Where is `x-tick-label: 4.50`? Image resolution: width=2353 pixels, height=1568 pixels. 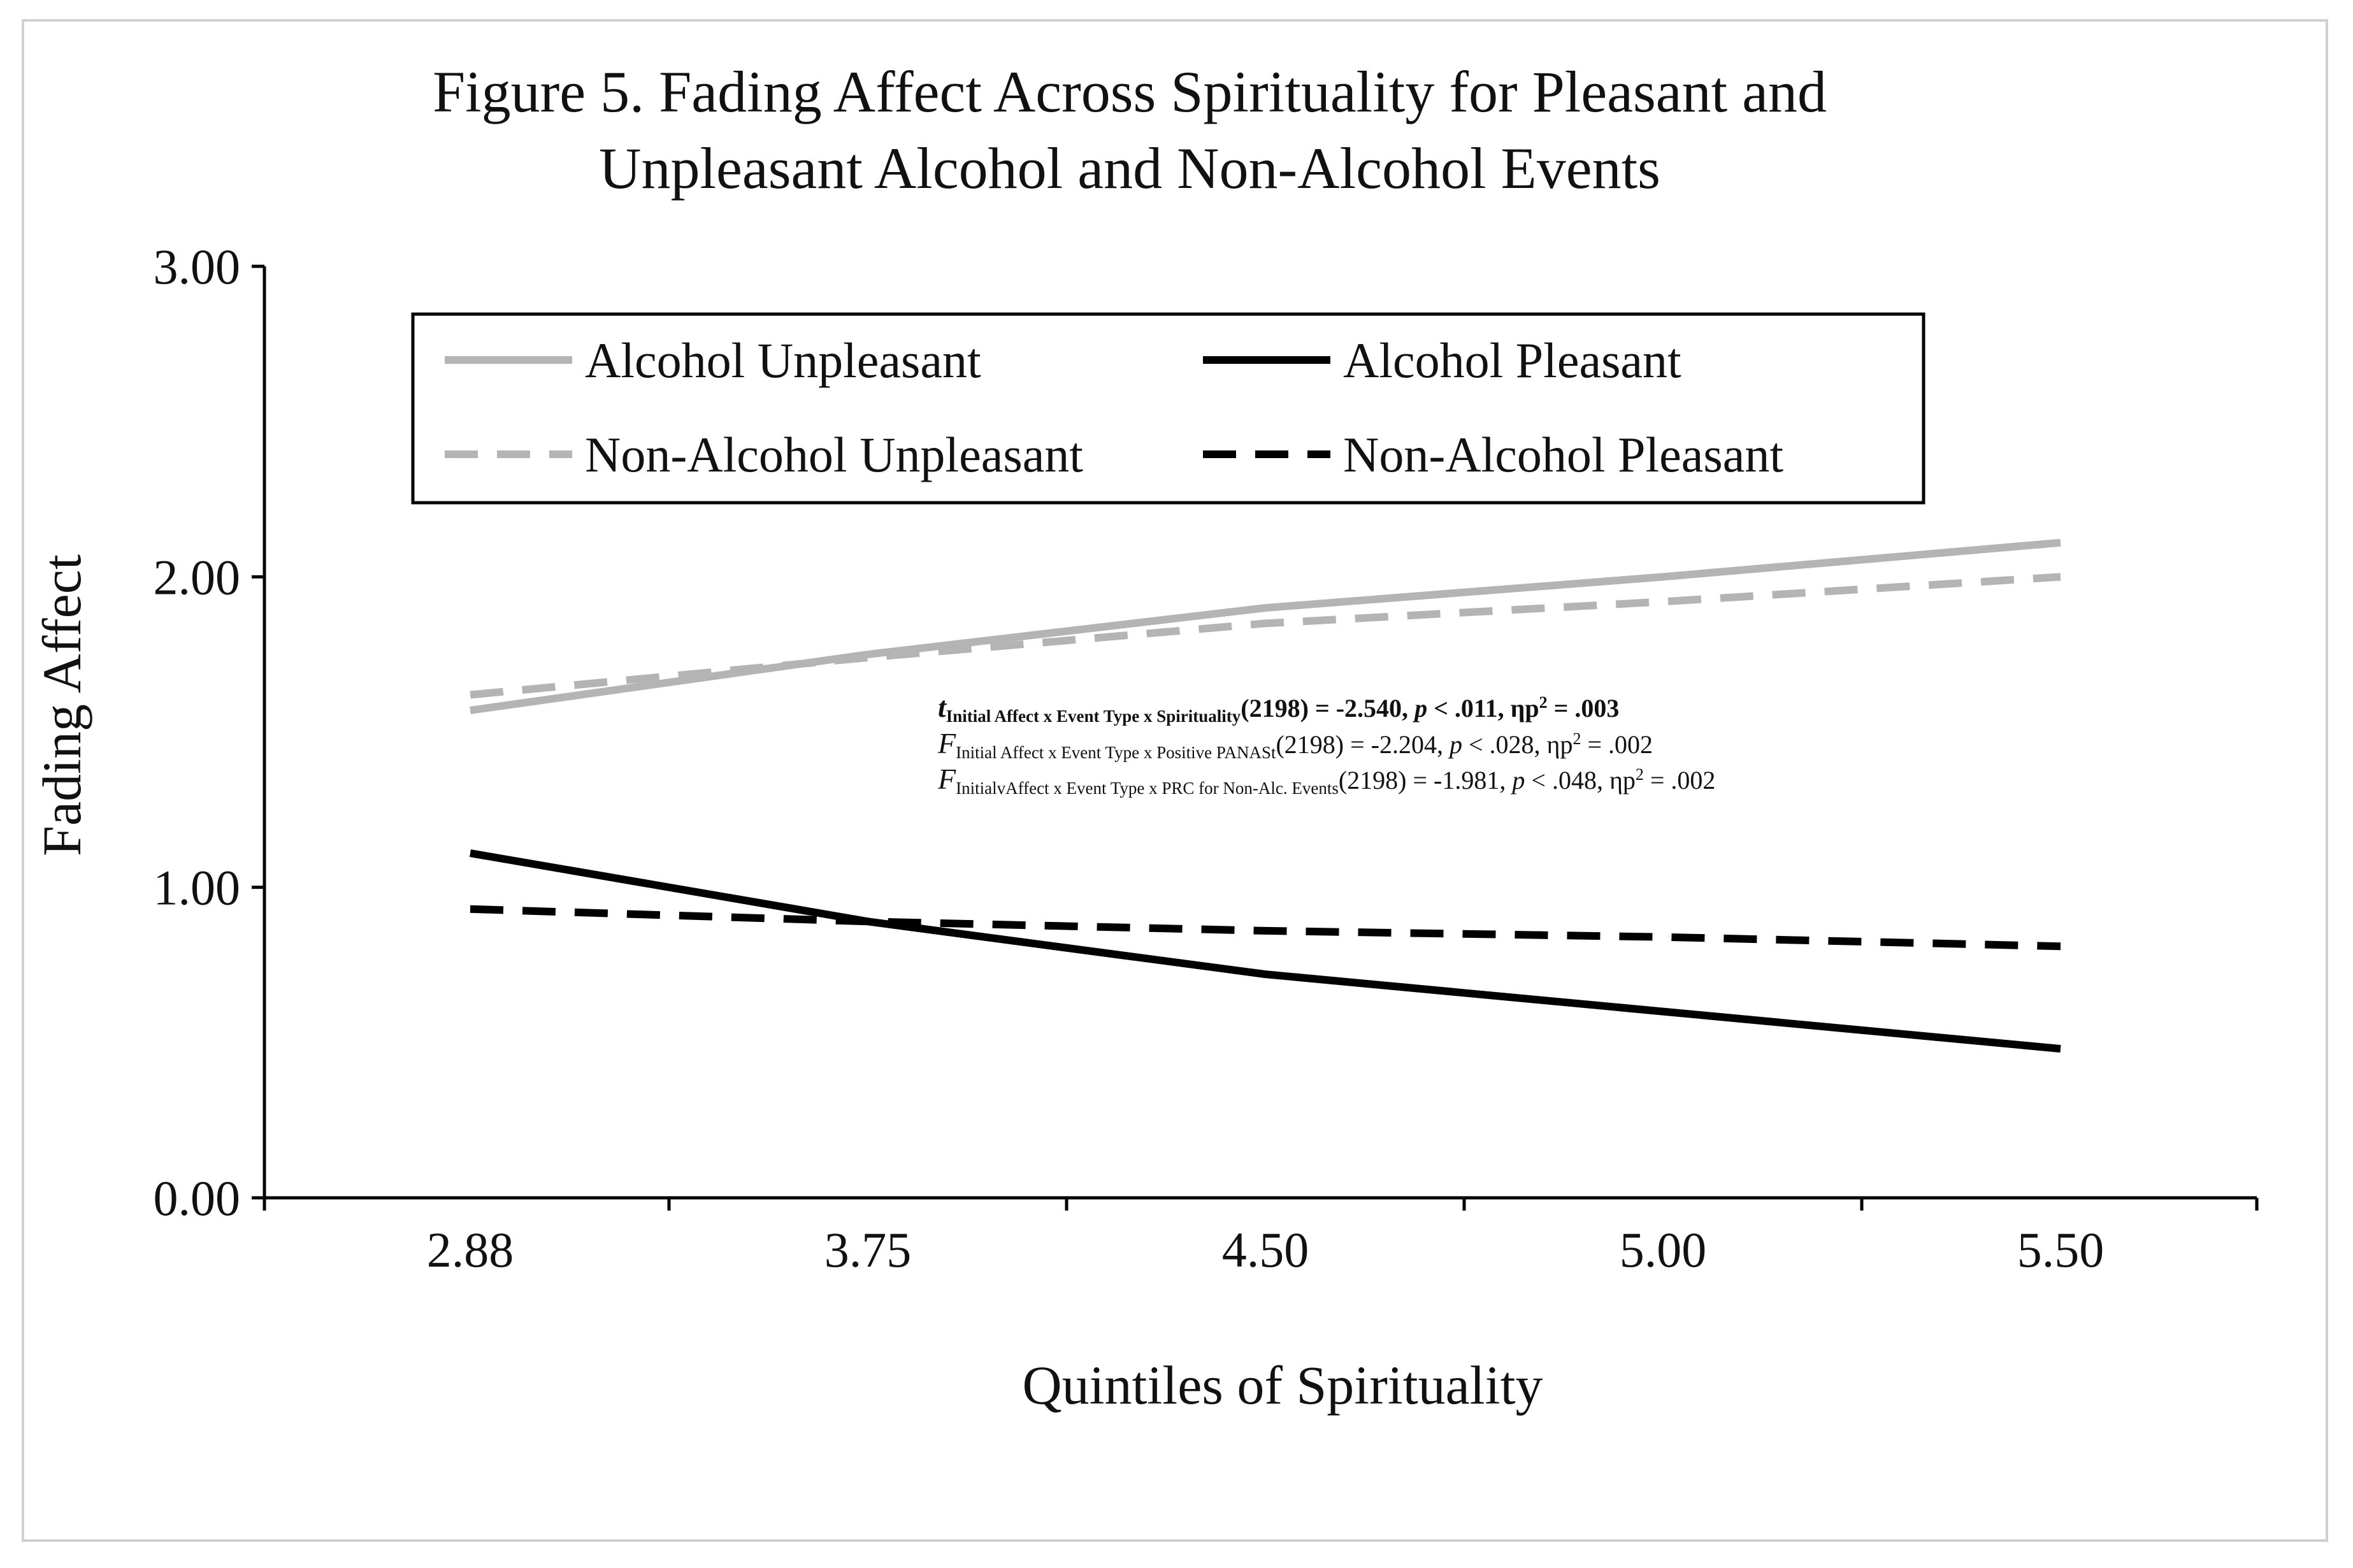 x-tick-label: 4.50 is located at coordinates (1266, 1249).